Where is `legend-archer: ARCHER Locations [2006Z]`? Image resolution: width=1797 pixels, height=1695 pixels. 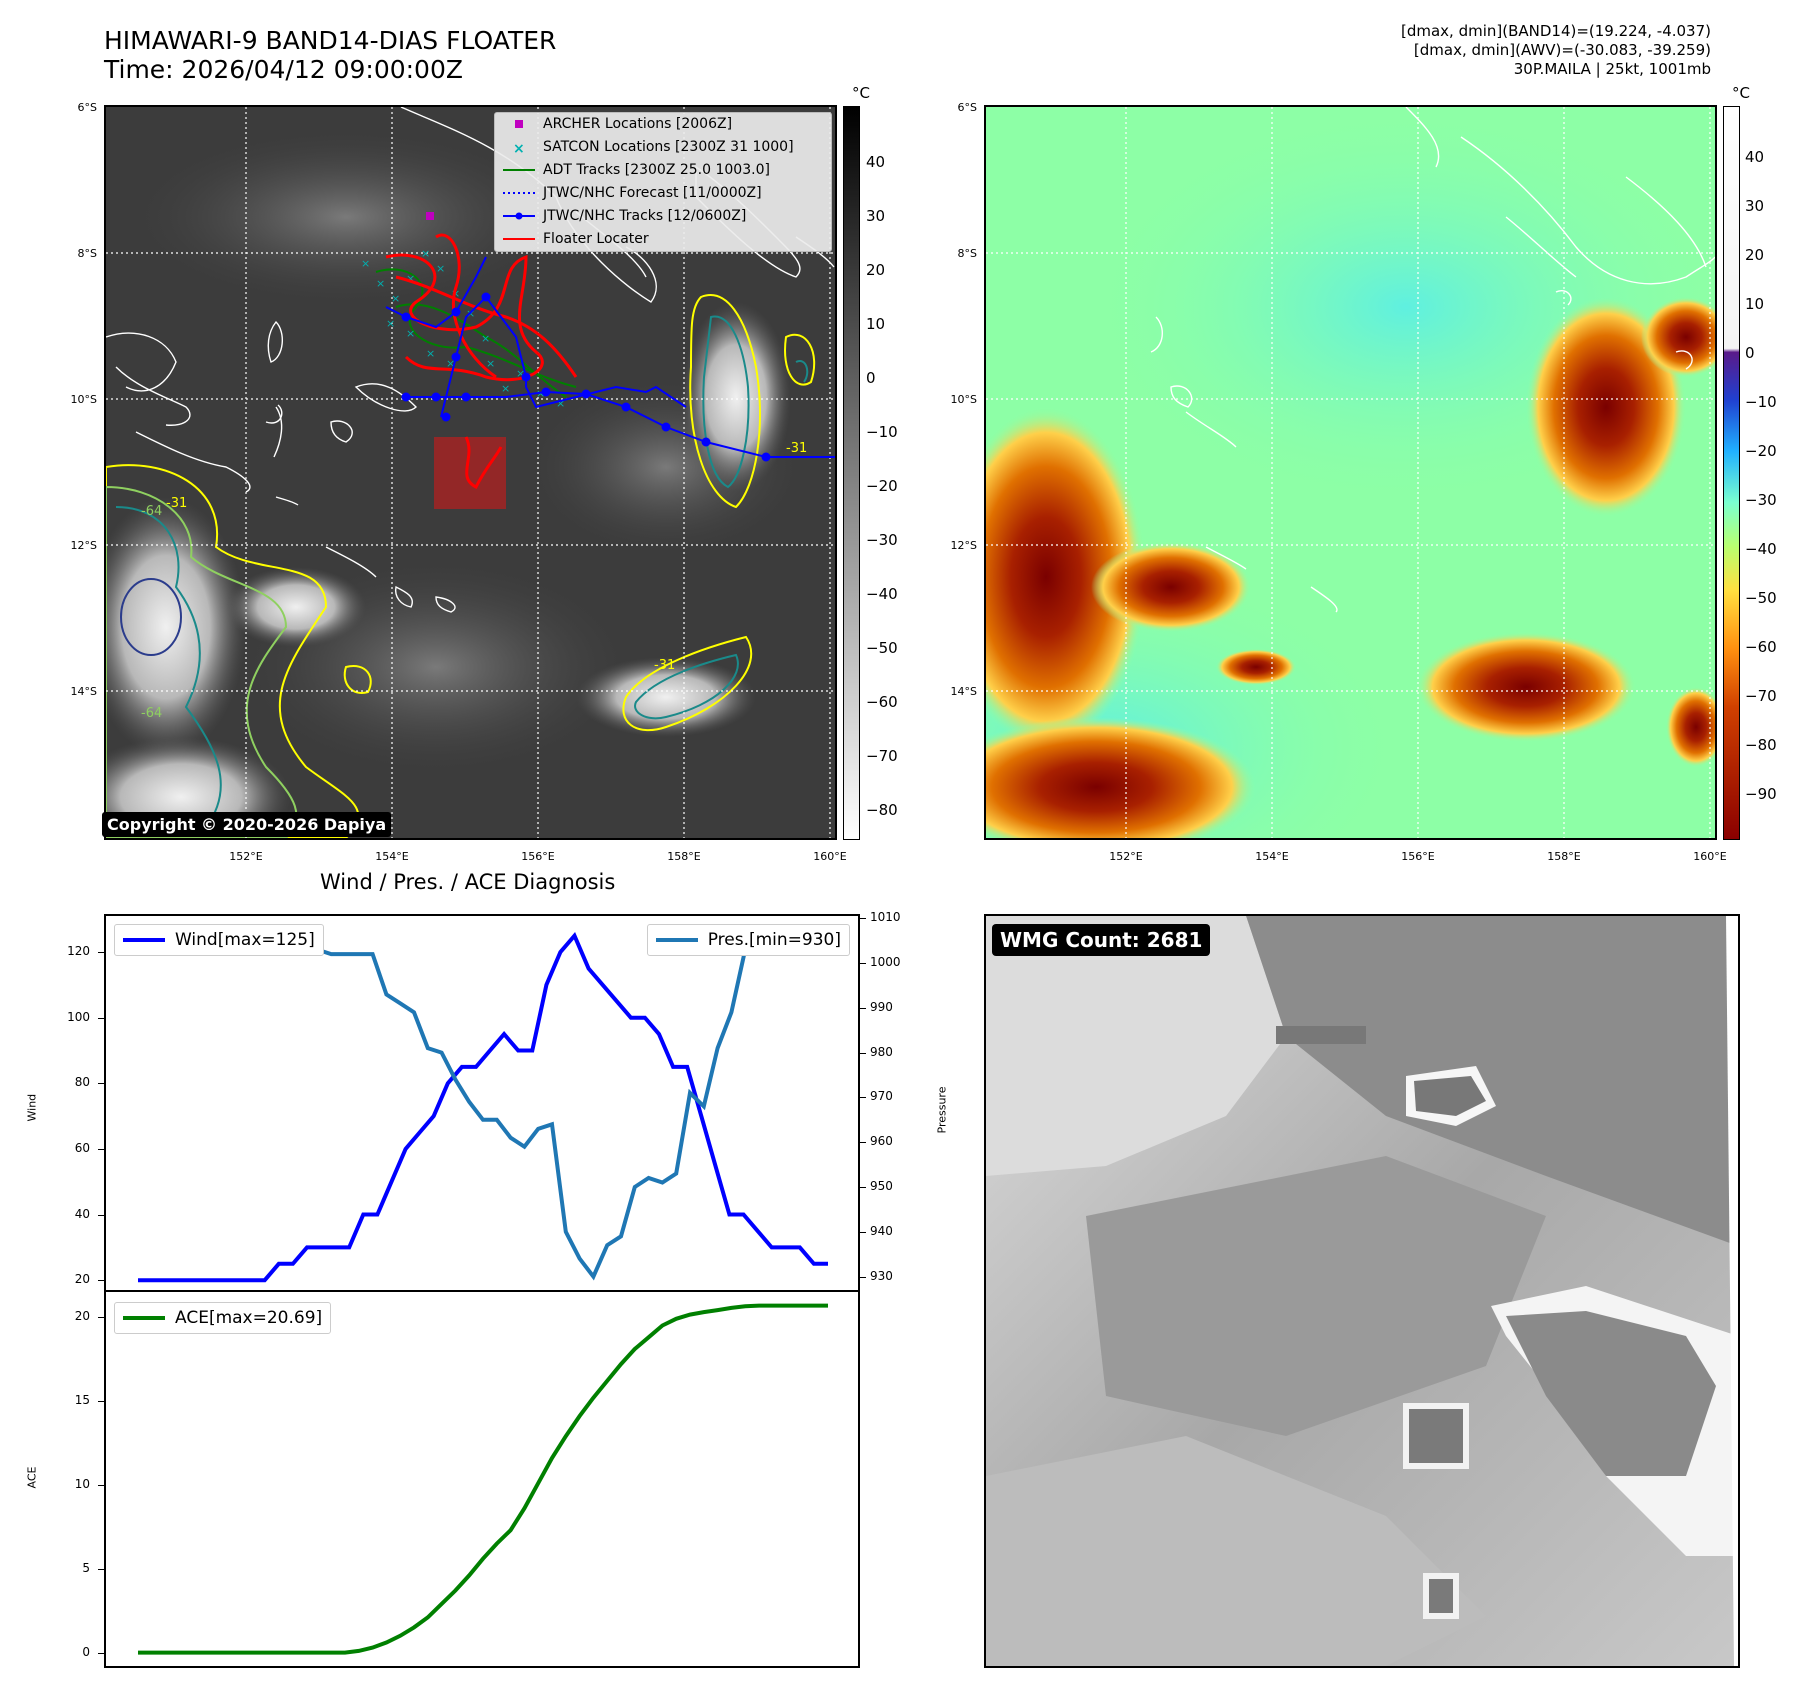 legend-archer: ARCHER Locations [2006Z] is located at coordinates (663, 124).